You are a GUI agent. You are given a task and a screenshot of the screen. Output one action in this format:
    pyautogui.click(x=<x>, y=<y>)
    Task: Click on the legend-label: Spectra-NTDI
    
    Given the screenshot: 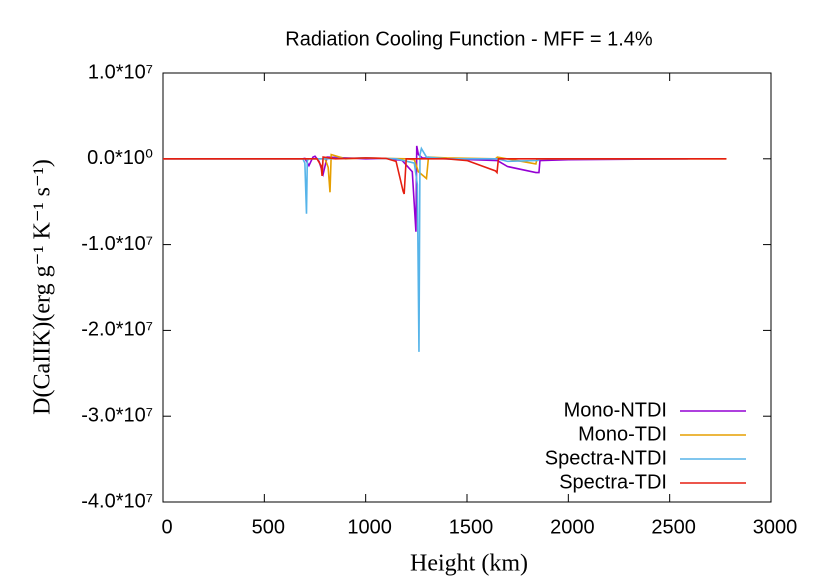 What is the action you would take?
    pyautogui.click(x=606, y=458)
    